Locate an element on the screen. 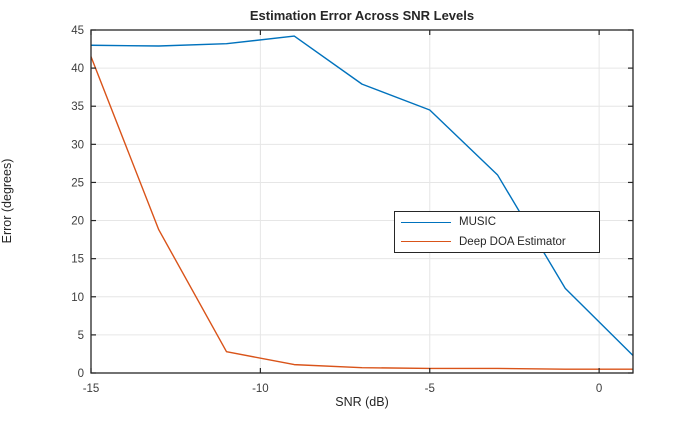 The height and width of the screenshot is (421, 700). svg-text: 30 is located at coordinates (77, 145).